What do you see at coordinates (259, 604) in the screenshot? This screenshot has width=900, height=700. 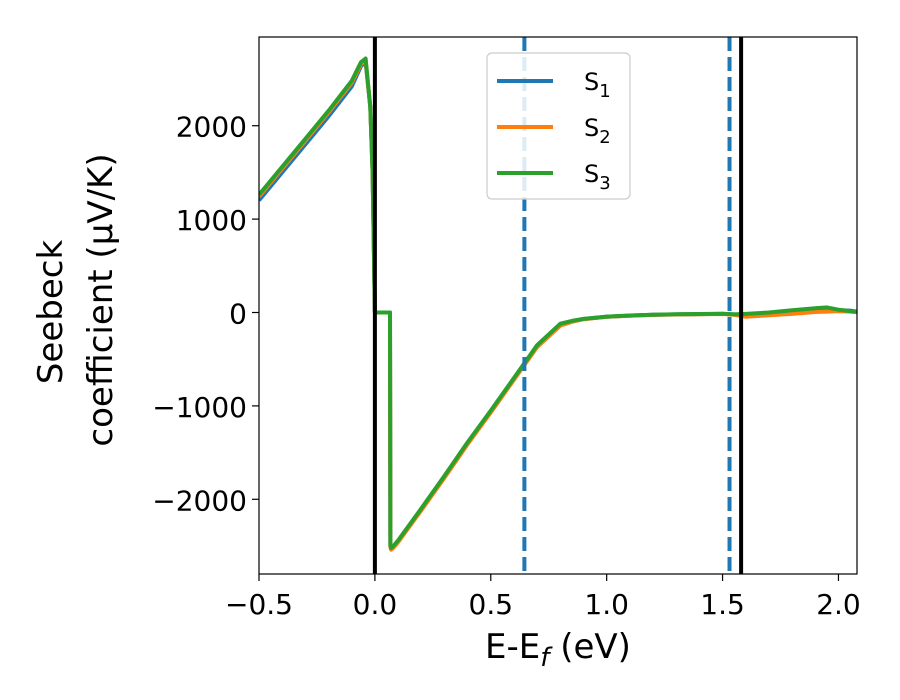 I see `x-tick-label: −0.5` at bounding box center [259, 604].